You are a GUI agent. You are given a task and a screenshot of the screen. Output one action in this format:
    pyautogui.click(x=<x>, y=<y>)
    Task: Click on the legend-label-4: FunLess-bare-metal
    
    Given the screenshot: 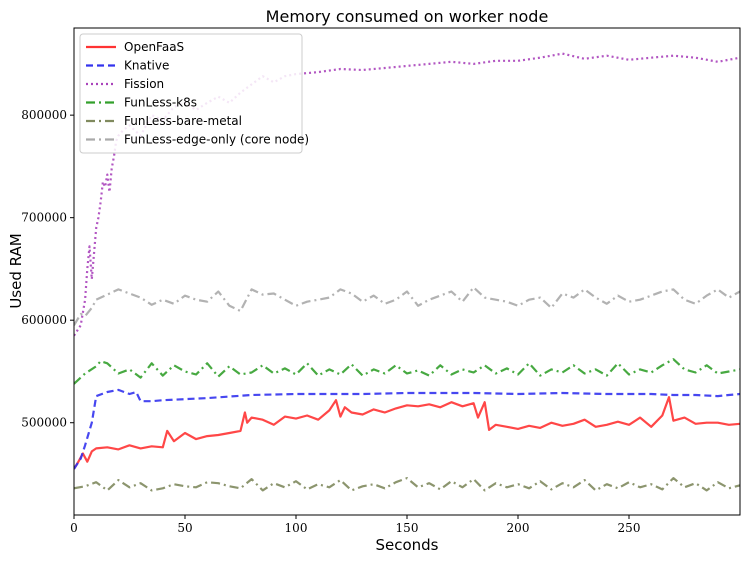 What is the action you would take?
    pyautogui.click(x=183, y=121)
    